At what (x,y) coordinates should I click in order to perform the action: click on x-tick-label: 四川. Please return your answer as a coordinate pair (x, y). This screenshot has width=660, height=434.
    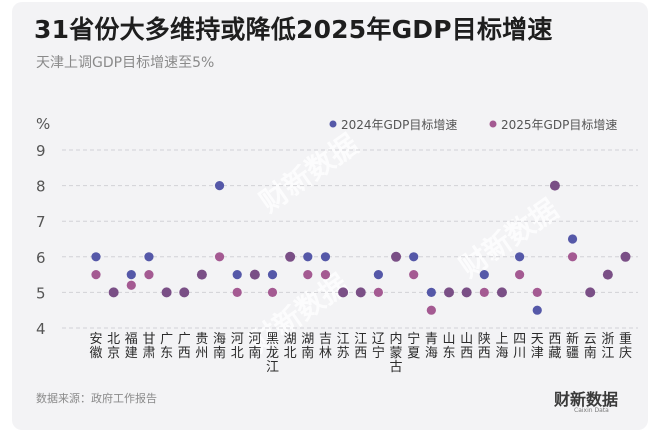
    Looking at the image, I should click on (519, 346).